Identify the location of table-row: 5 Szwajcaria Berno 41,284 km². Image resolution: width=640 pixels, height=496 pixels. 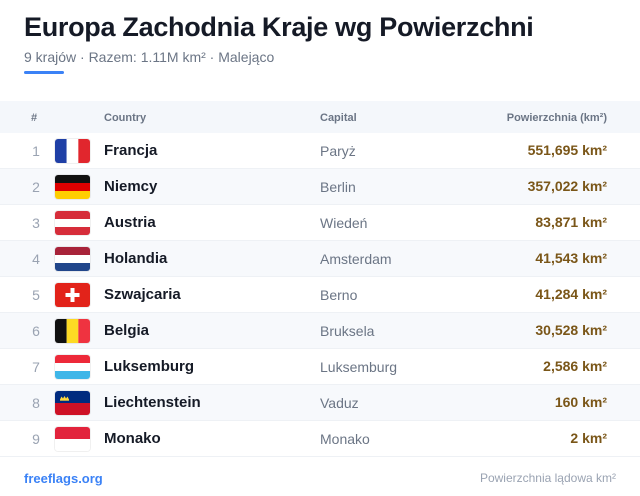
(320, 295).